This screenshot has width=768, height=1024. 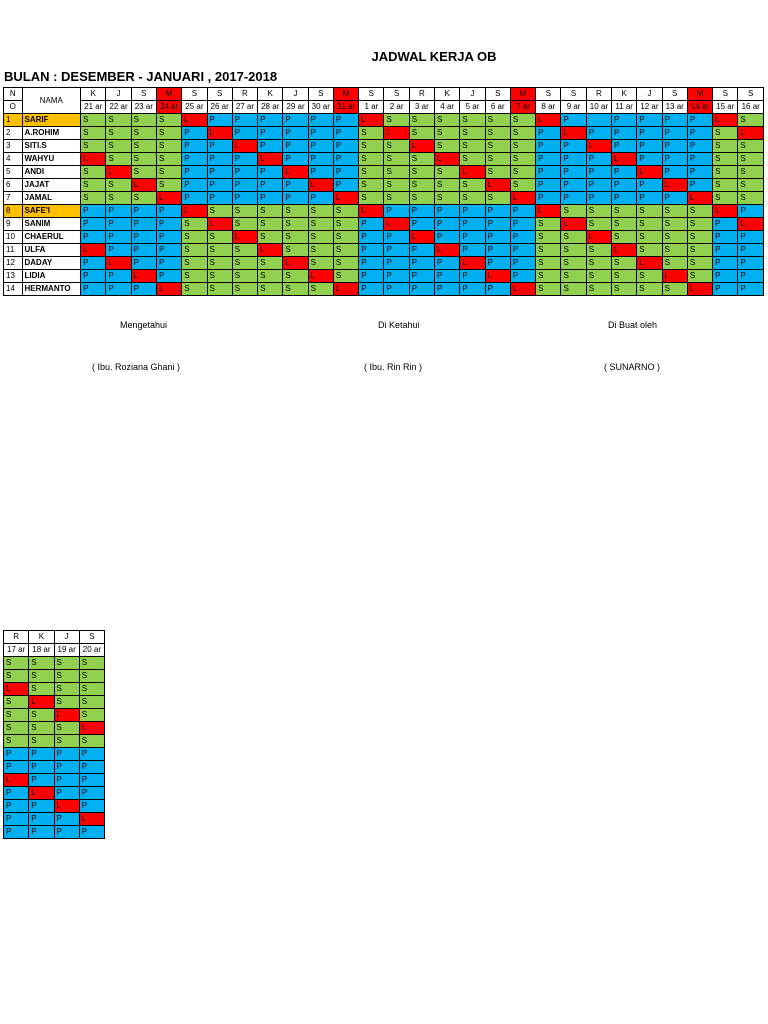 What do you see at coordinates (66, 650) in the screenshot?
I see `date-header: 19 ar` at bounding box center [66, 650].